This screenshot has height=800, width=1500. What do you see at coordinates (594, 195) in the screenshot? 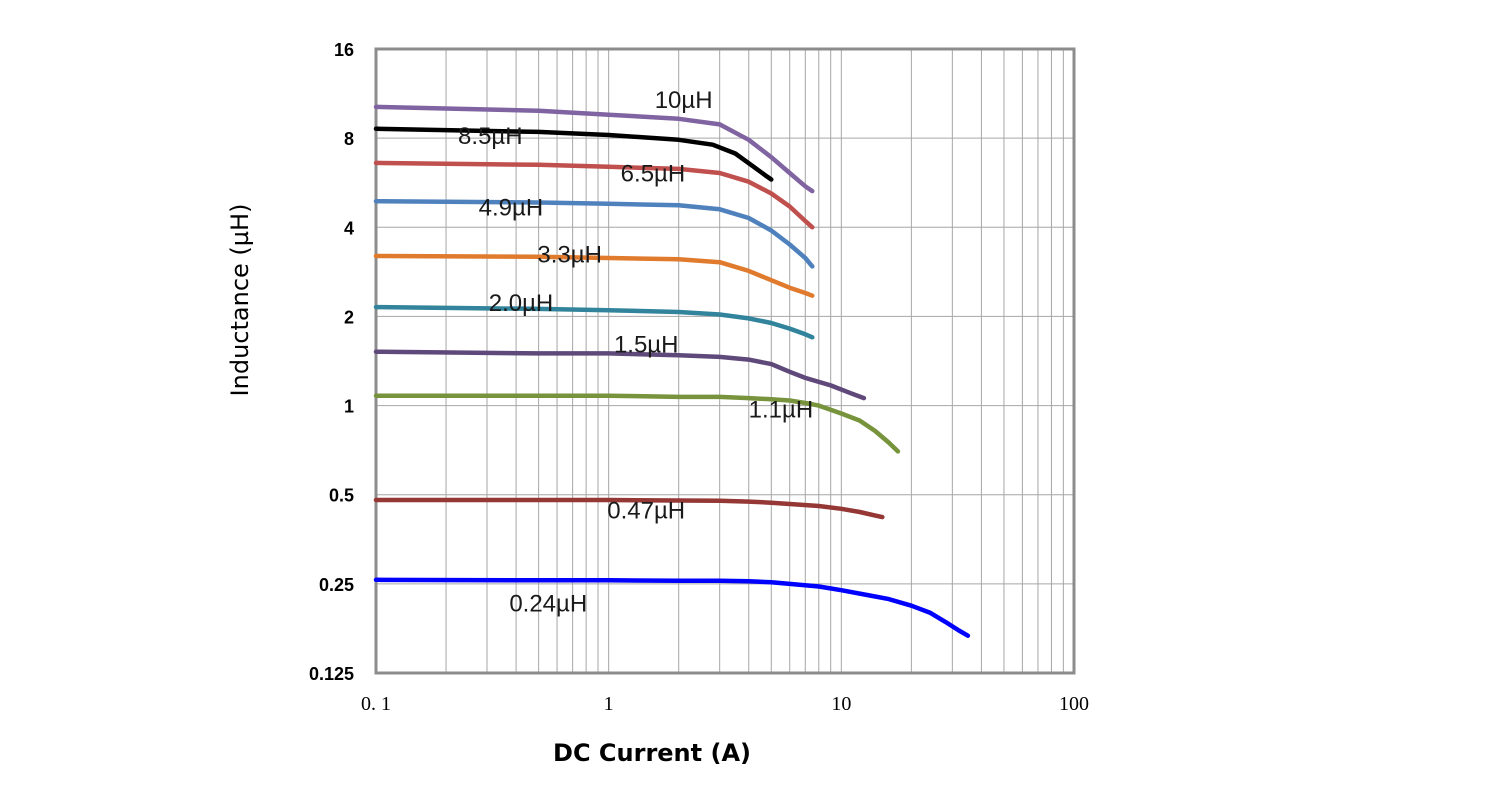
I see `series-line-6-5uh` at bounding box center [594, 195].